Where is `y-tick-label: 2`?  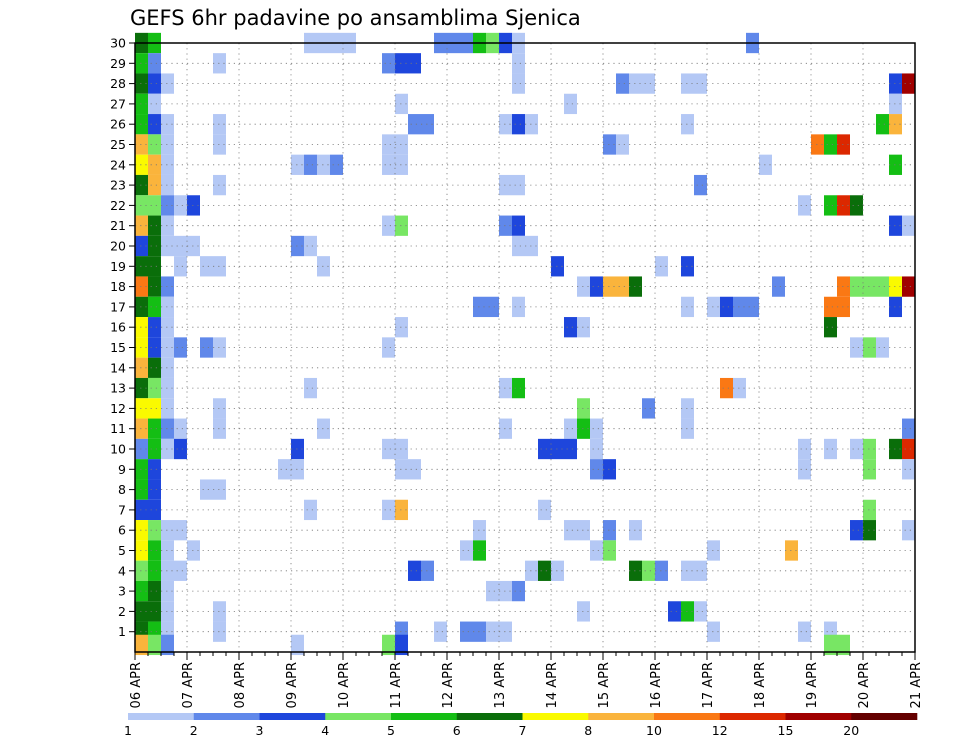 y-tick-label: 2 is located at coordinates (122, 611).